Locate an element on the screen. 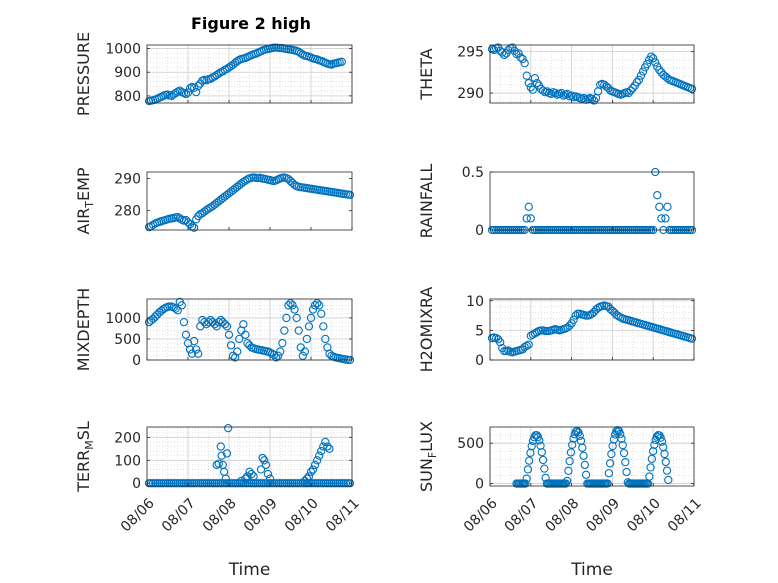 The image size is (778, 583). subplot-6: 0 5 10 H2OMIXRA is located at coordinates (557, 329).